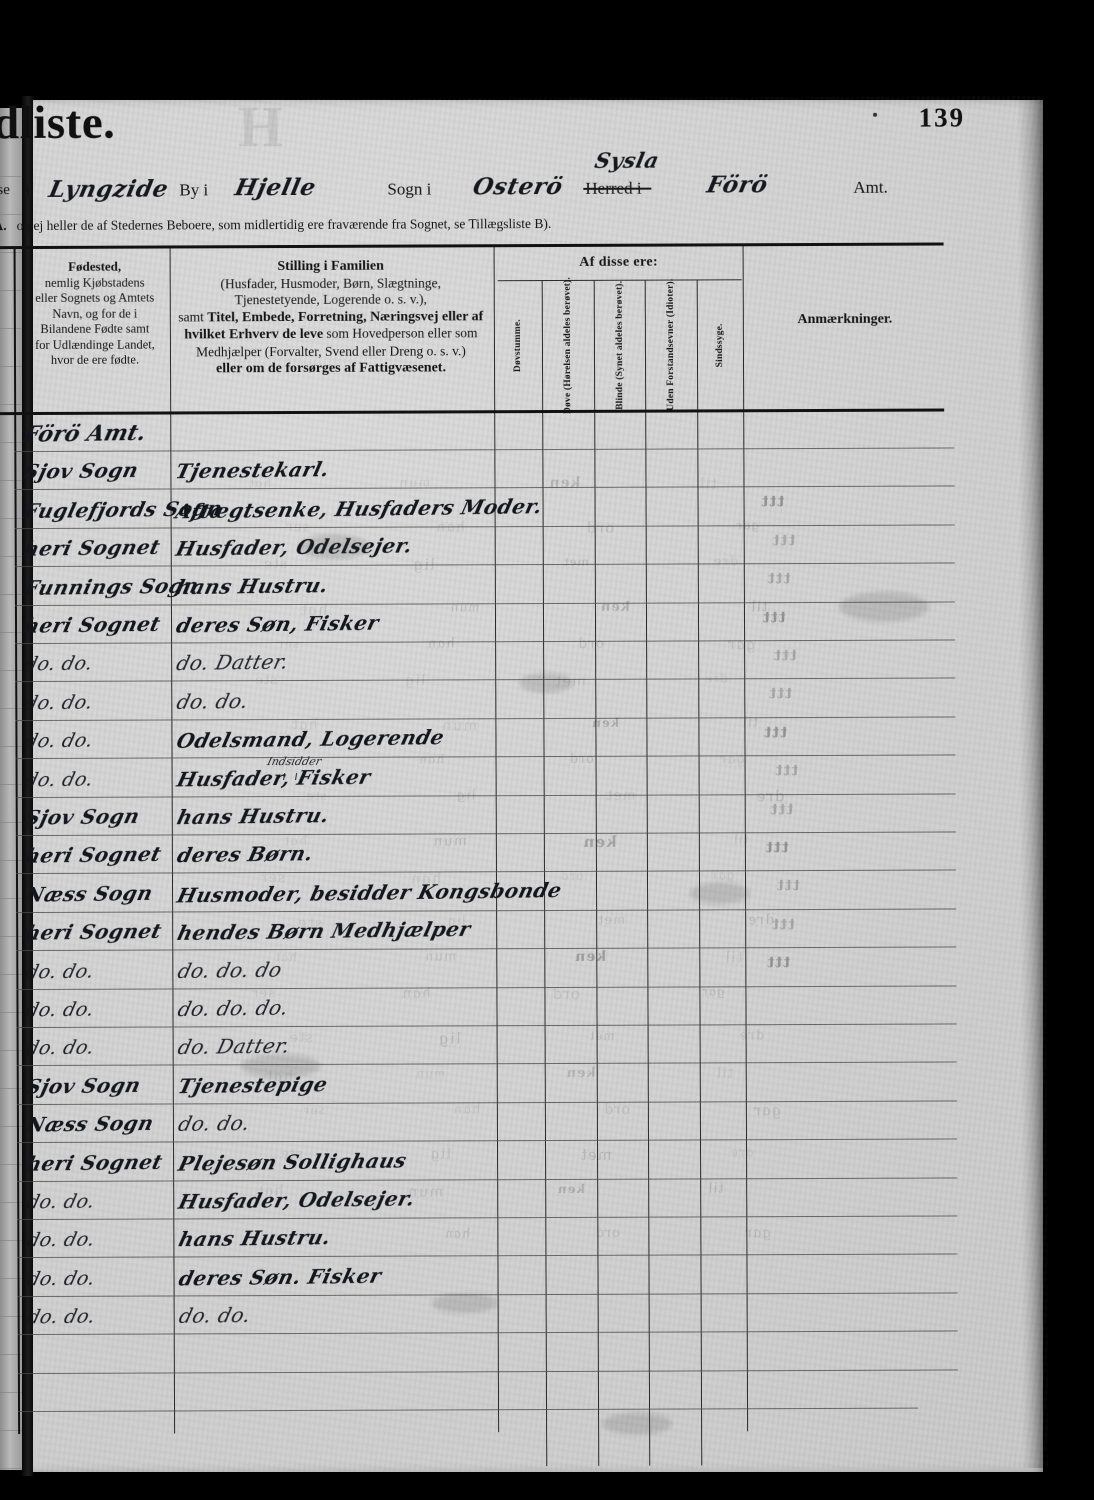 This screenshot has height=1500, width=1094. What do you see at coordinates (109, 189) in the screenshot?
I see `handwriting-kommune: Lyngzide` at bounding box center [109, 189].